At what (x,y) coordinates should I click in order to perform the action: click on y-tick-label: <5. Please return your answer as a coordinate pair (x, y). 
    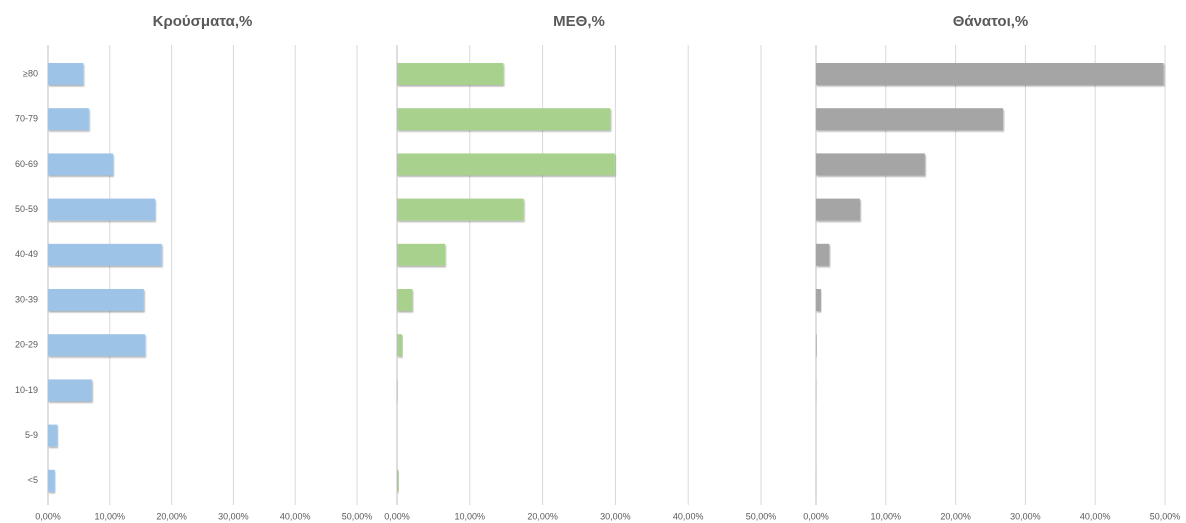
    Looking at the image, I should click on (33, 480).